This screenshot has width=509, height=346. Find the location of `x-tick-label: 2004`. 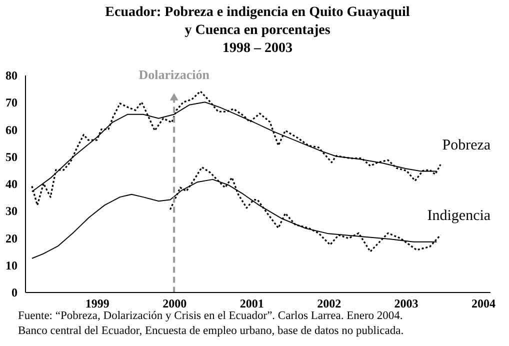

x-tick-label: 2004 is located at coordinates (484, 303).